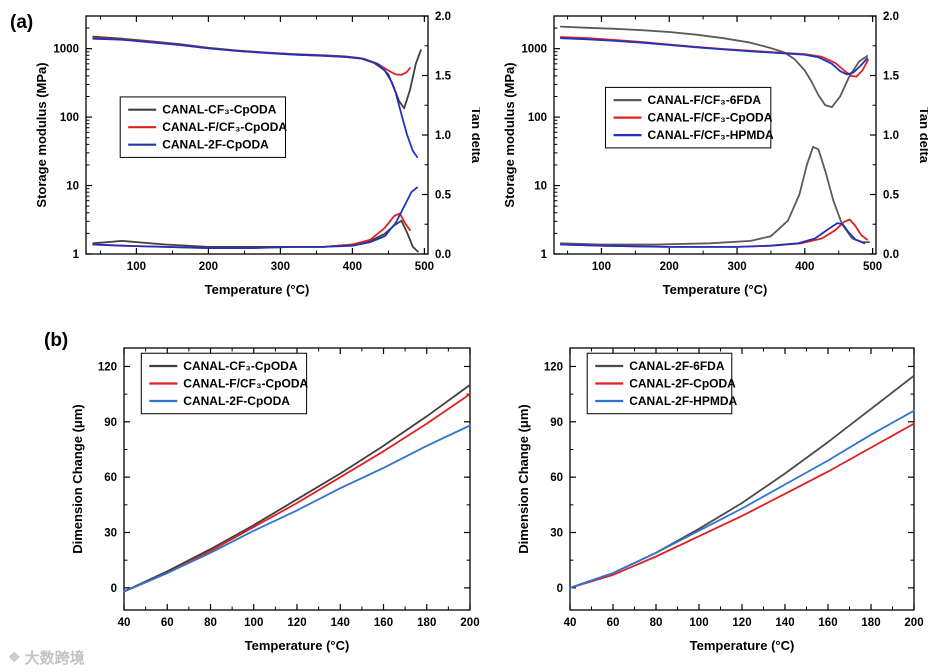 The height and width of the screenshot is (672, 934). What do you see at coordinates (54, 658) in the screenshot?
I see `watermark-text: 大数跨境` at bounding box center [54, 658].